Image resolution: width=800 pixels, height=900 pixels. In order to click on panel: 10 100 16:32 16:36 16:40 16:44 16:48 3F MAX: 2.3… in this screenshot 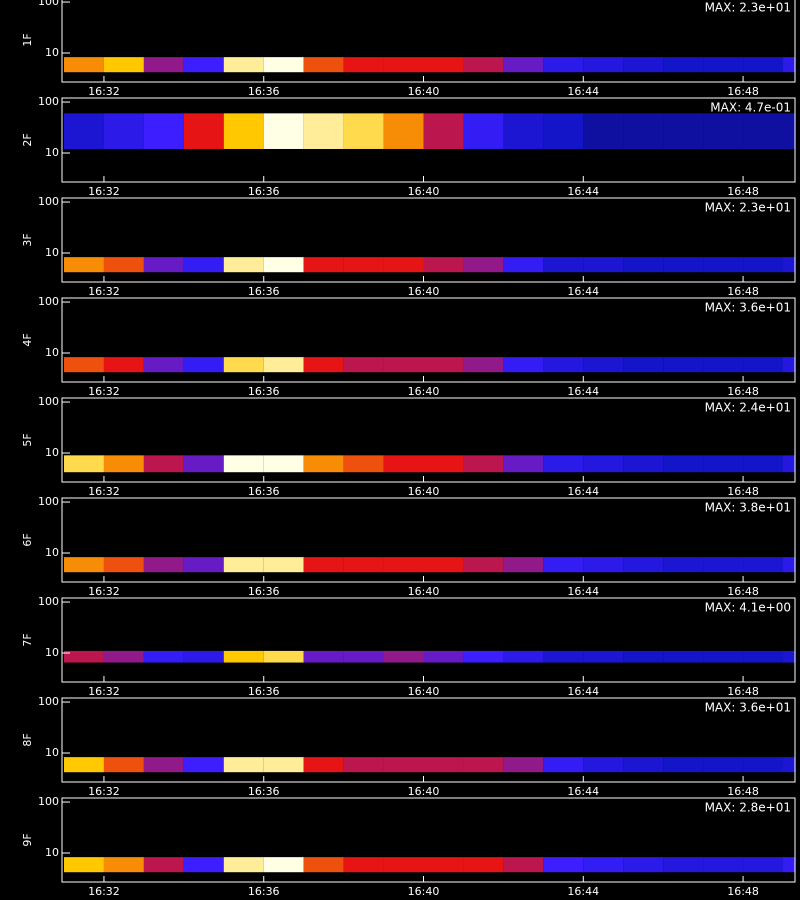, I will do `click(408, 246)`.